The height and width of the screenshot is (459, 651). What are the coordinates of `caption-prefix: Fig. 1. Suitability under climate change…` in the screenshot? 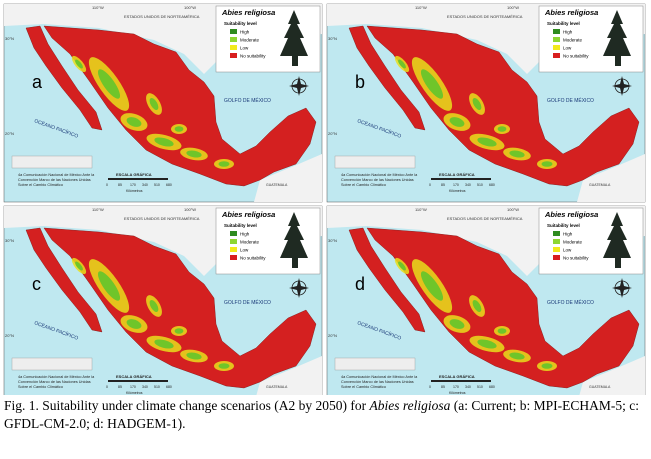 It's located at (187, 405).